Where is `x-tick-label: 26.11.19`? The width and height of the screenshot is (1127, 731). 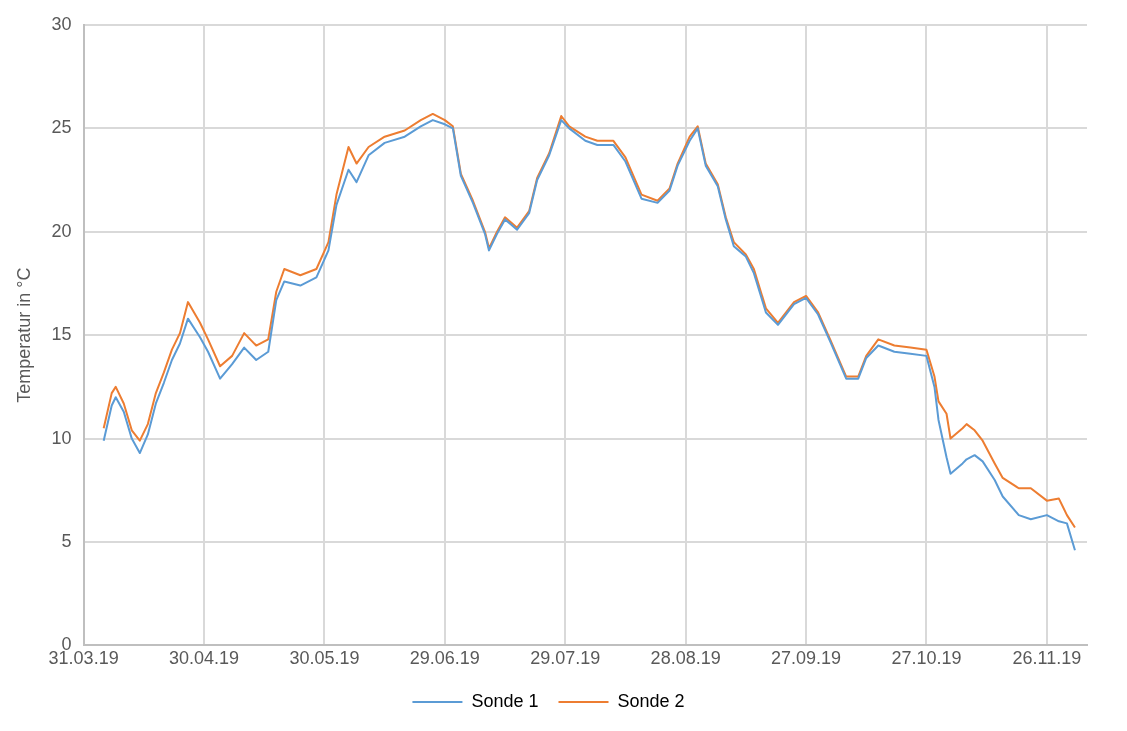 x-tick-label: 26.11.19 is located at coordinates (1047, 658).